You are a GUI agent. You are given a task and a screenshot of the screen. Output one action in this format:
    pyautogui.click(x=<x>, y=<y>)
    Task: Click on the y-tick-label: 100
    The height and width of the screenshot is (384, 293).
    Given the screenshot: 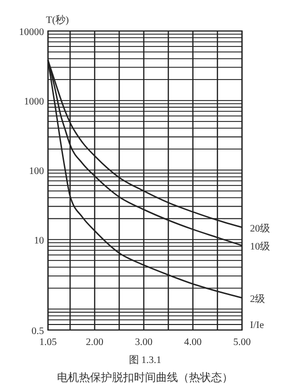 What is the action you would take?
    pyautogui.click(x=36, y=172)
    